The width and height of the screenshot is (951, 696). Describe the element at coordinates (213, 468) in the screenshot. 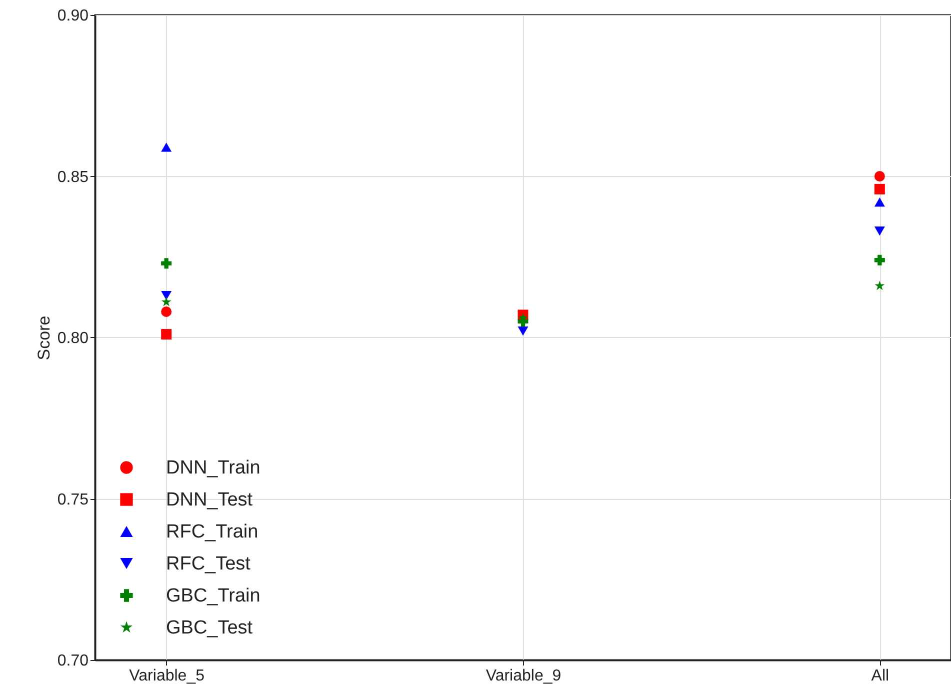

I see `legend-label: DNN_Train` at that location.